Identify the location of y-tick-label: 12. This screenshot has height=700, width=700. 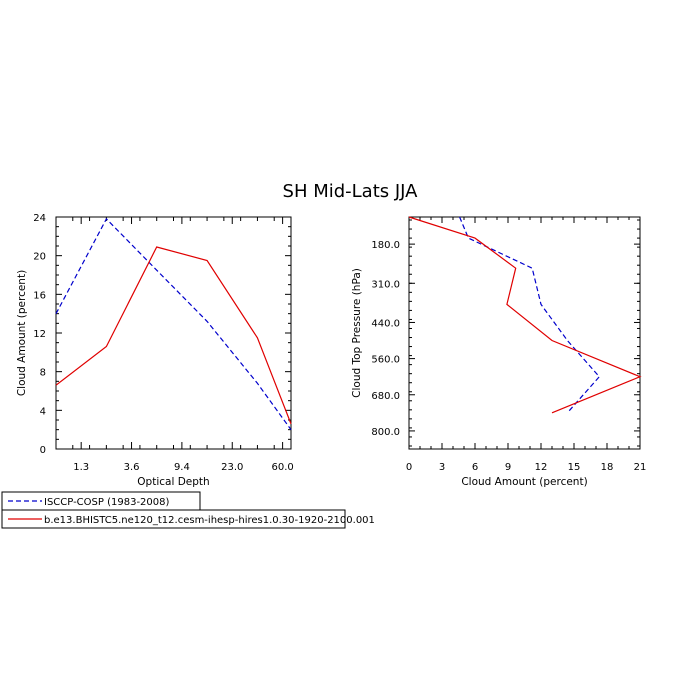
(39, 334).